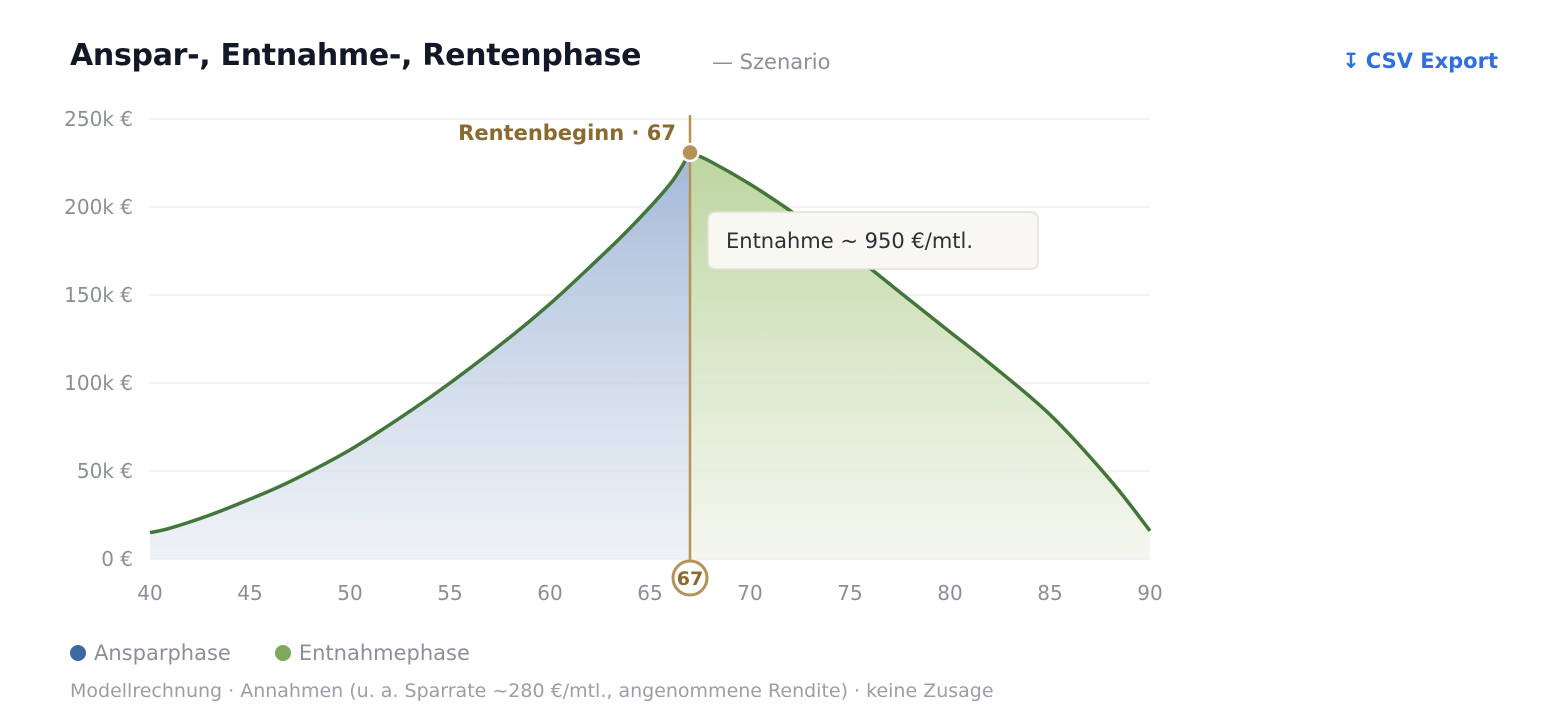 Image resolution: width=1568 pixels, height=720 pixels. Describe the element at coordinates (849, 241) in the screenshot. I see `tooltip-text: Entnahme ~ 950 €/mtl.` at that location.